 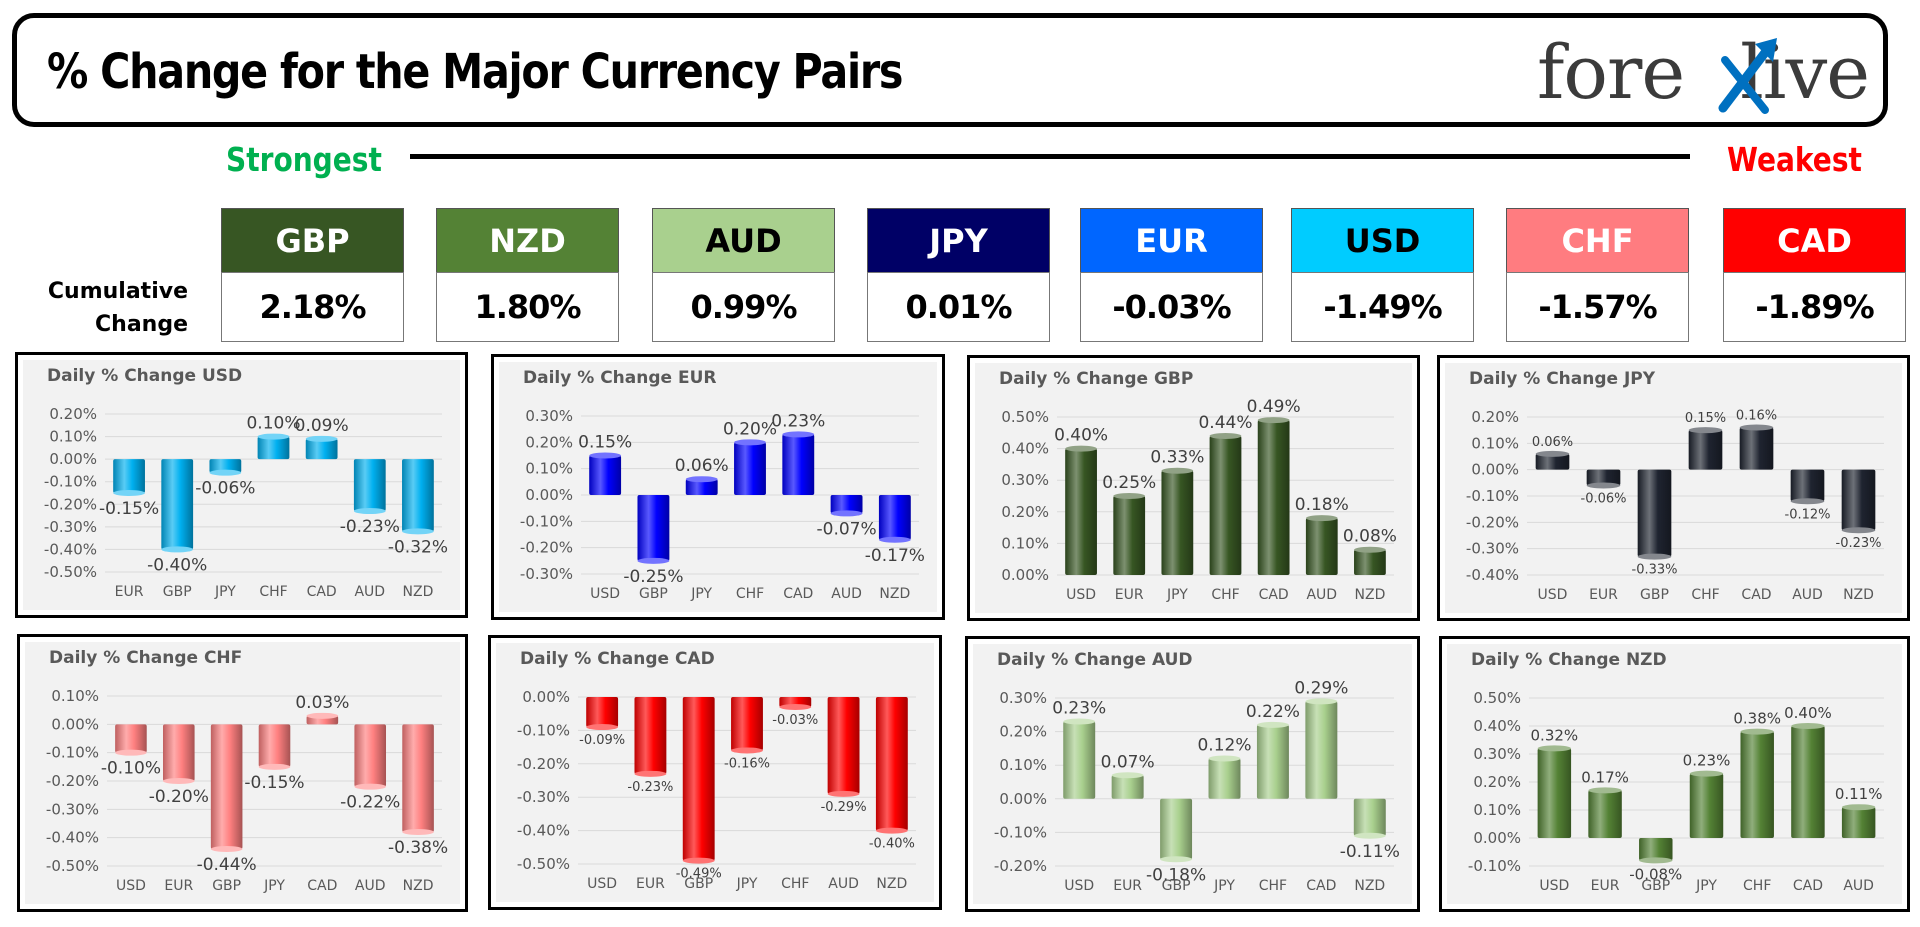 What do you see at coordinates (549, 442) in the screenshot?
I see `y-tick-label: 0.20%` at bounding box center [549, 442].